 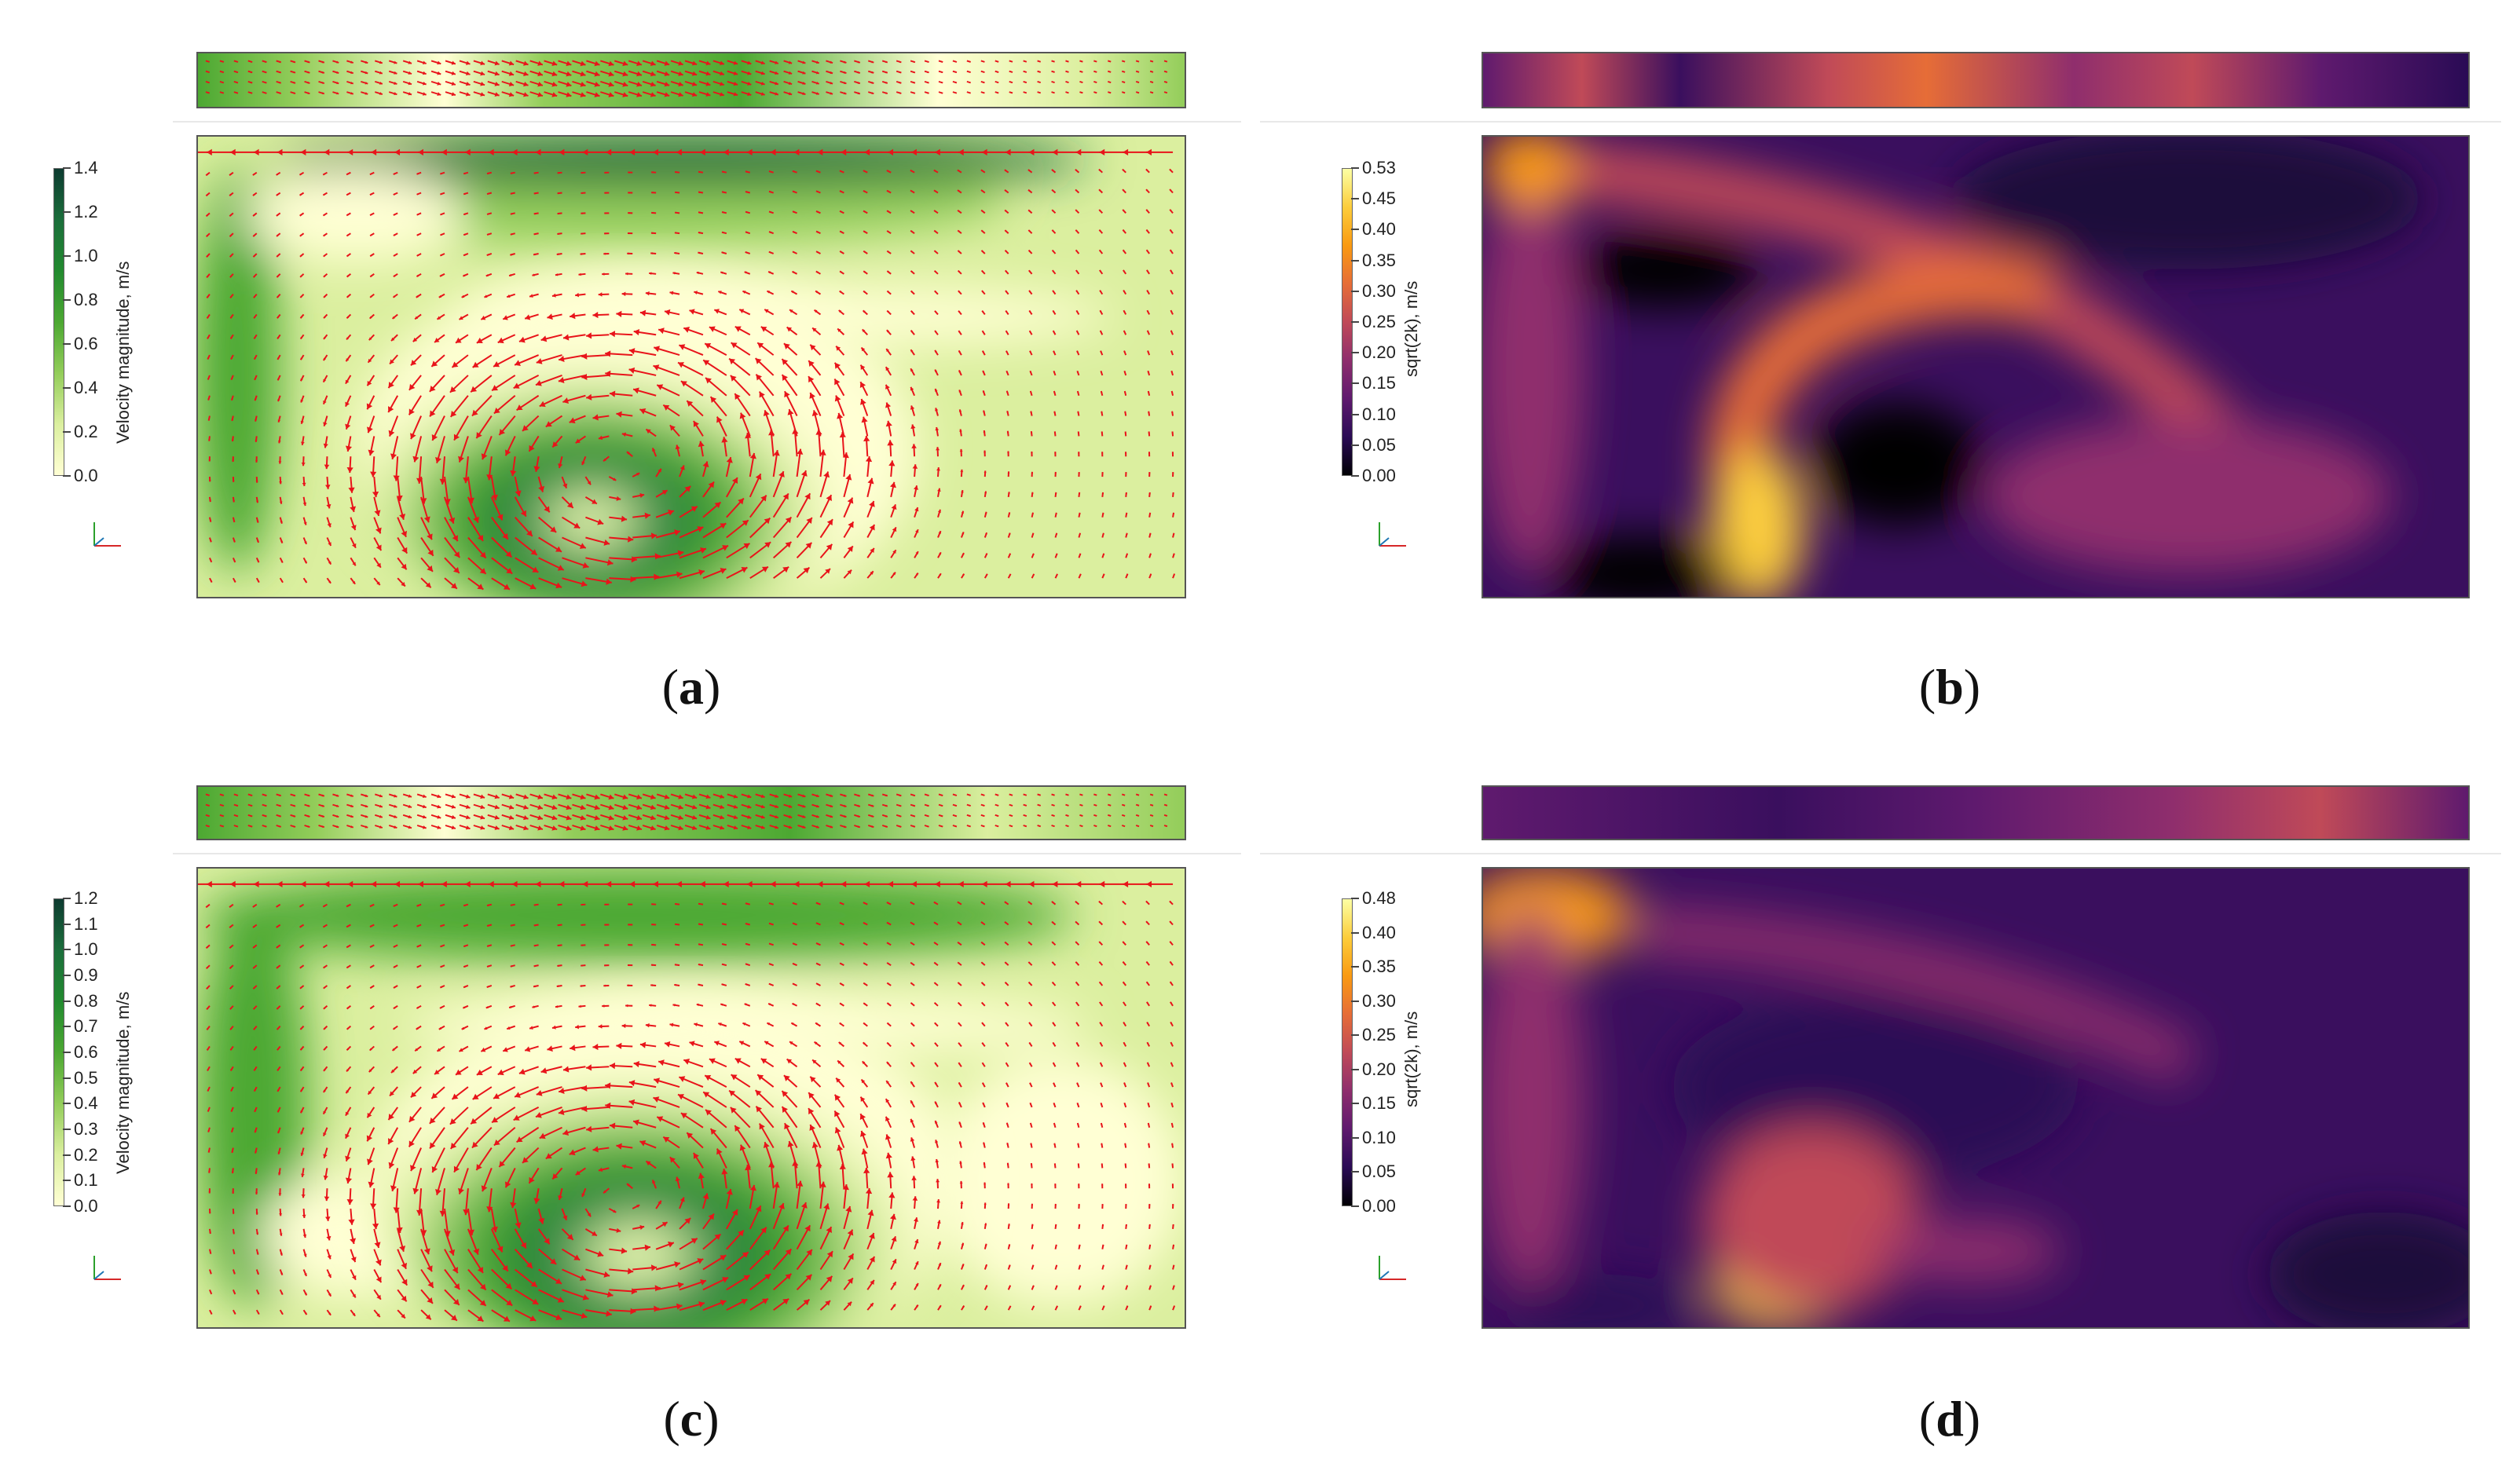 What do you see at coordinates (691, 813) in the screenshot?
I see `strip-velocity-field` at bounding box center [691, 813].